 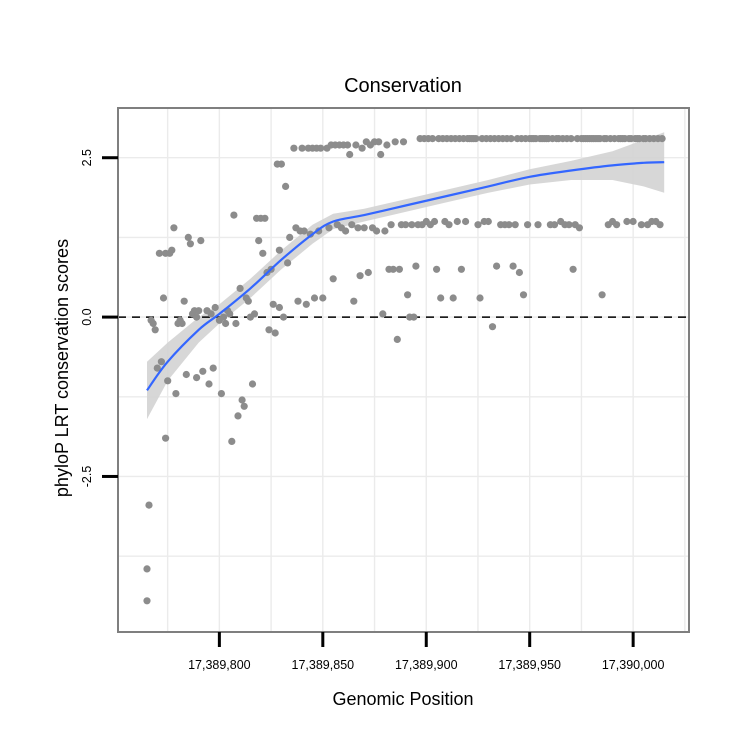 What do you see at coordinates (403, 86) in the screenshot?
I see `chart-title: Conservation` at bounding box center [403, 86].